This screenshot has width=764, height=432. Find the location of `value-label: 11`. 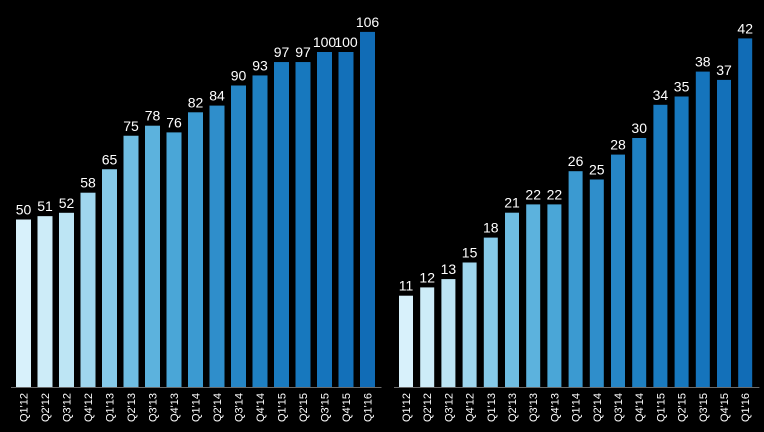

value-label: 11 is located at coordinates (406, 286).